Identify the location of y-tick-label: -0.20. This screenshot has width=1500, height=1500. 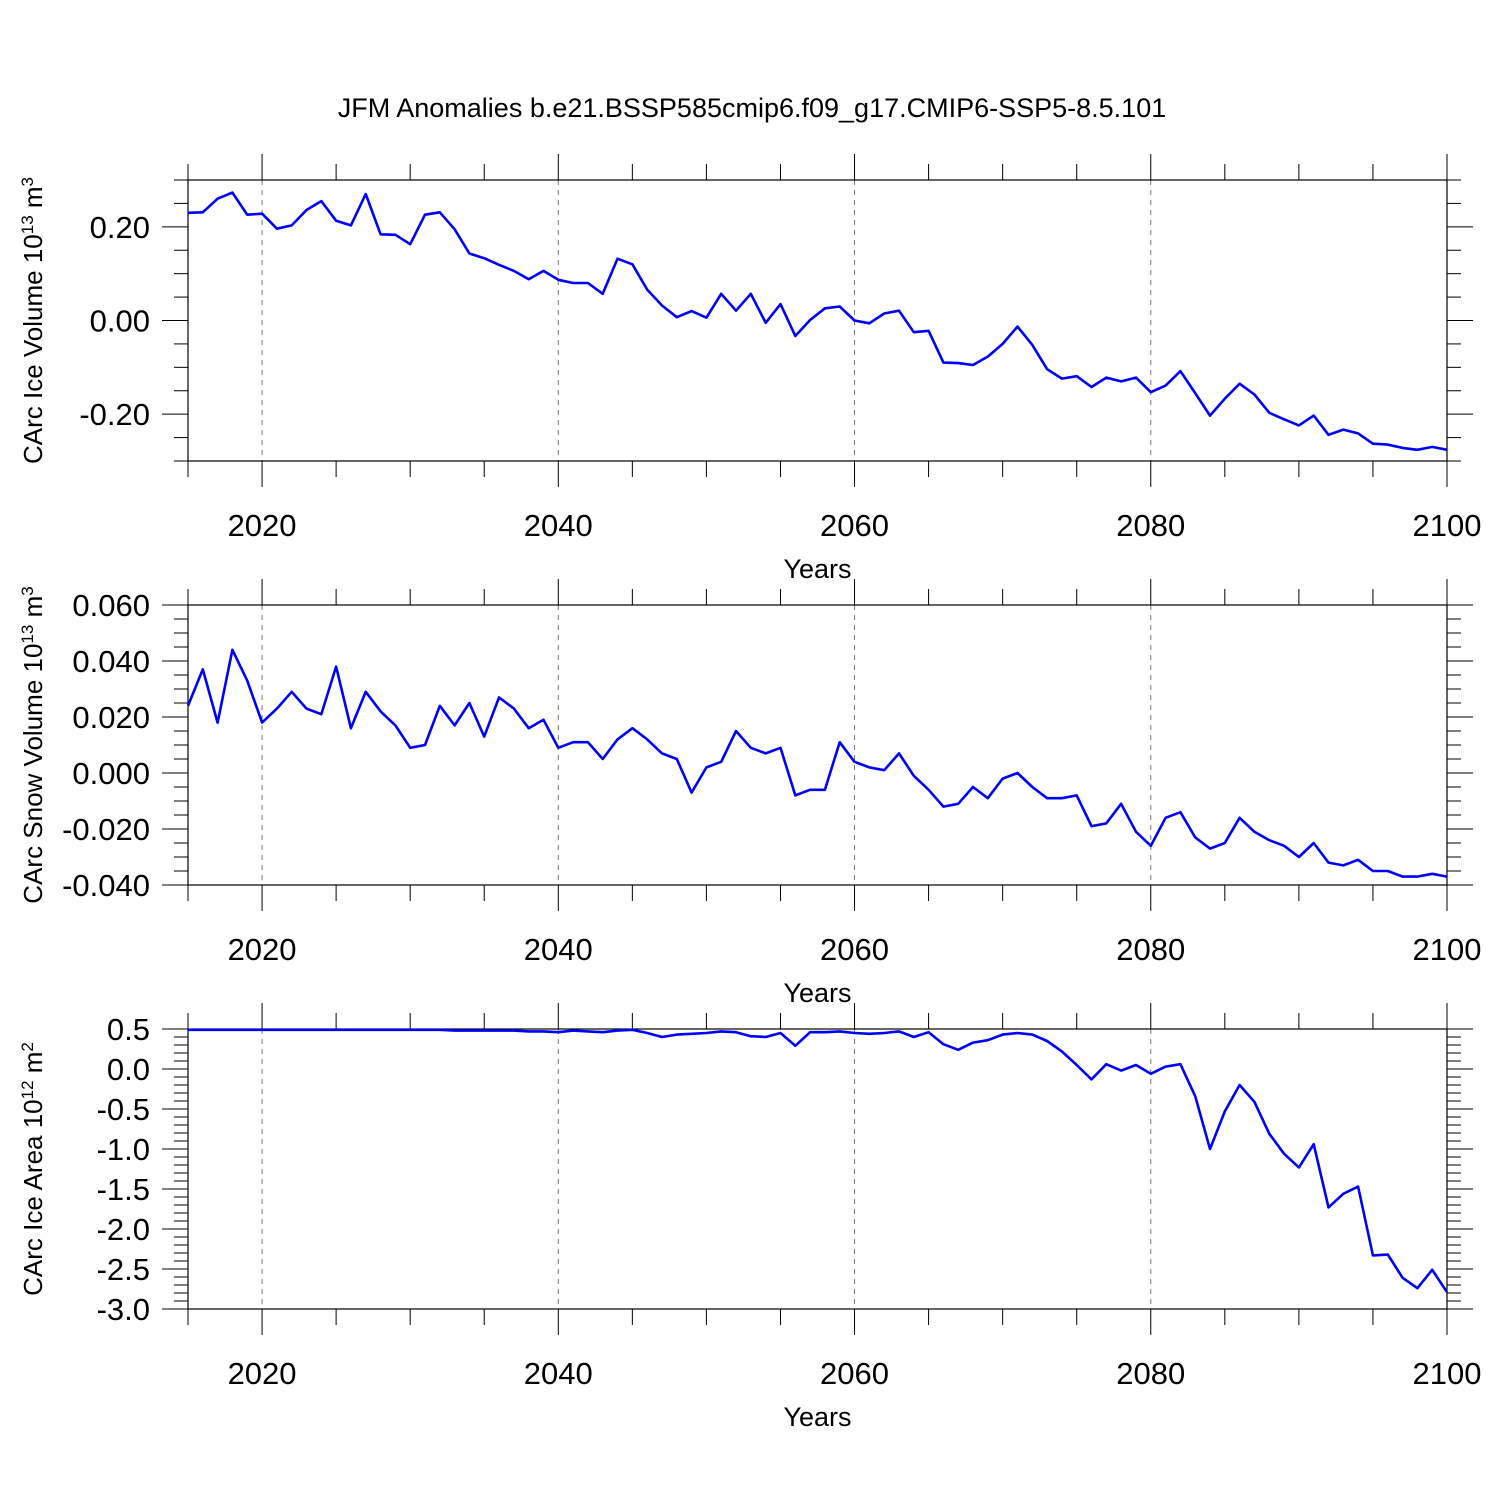
(114, 414).